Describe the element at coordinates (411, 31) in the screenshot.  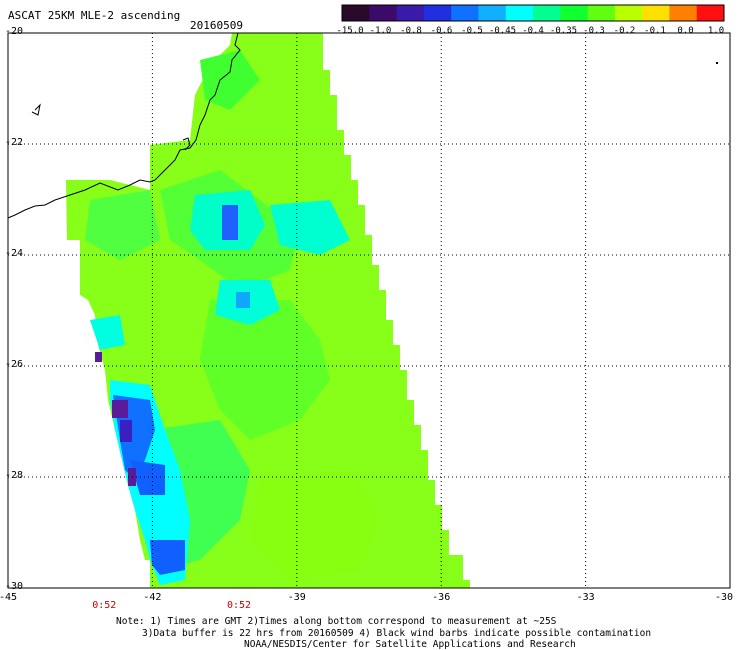
I see `colorbar-tick-label: -0.8` at that location.